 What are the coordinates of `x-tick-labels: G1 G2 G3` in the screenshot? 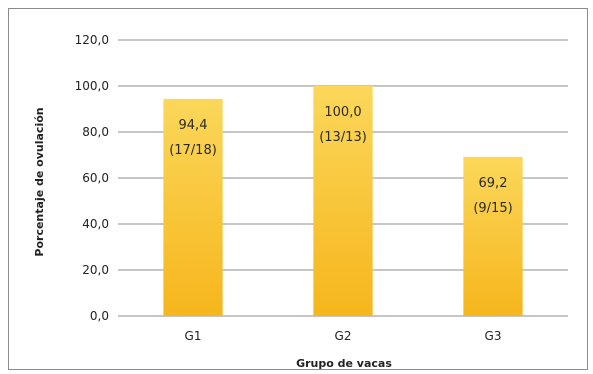 It's located at (343, 336).